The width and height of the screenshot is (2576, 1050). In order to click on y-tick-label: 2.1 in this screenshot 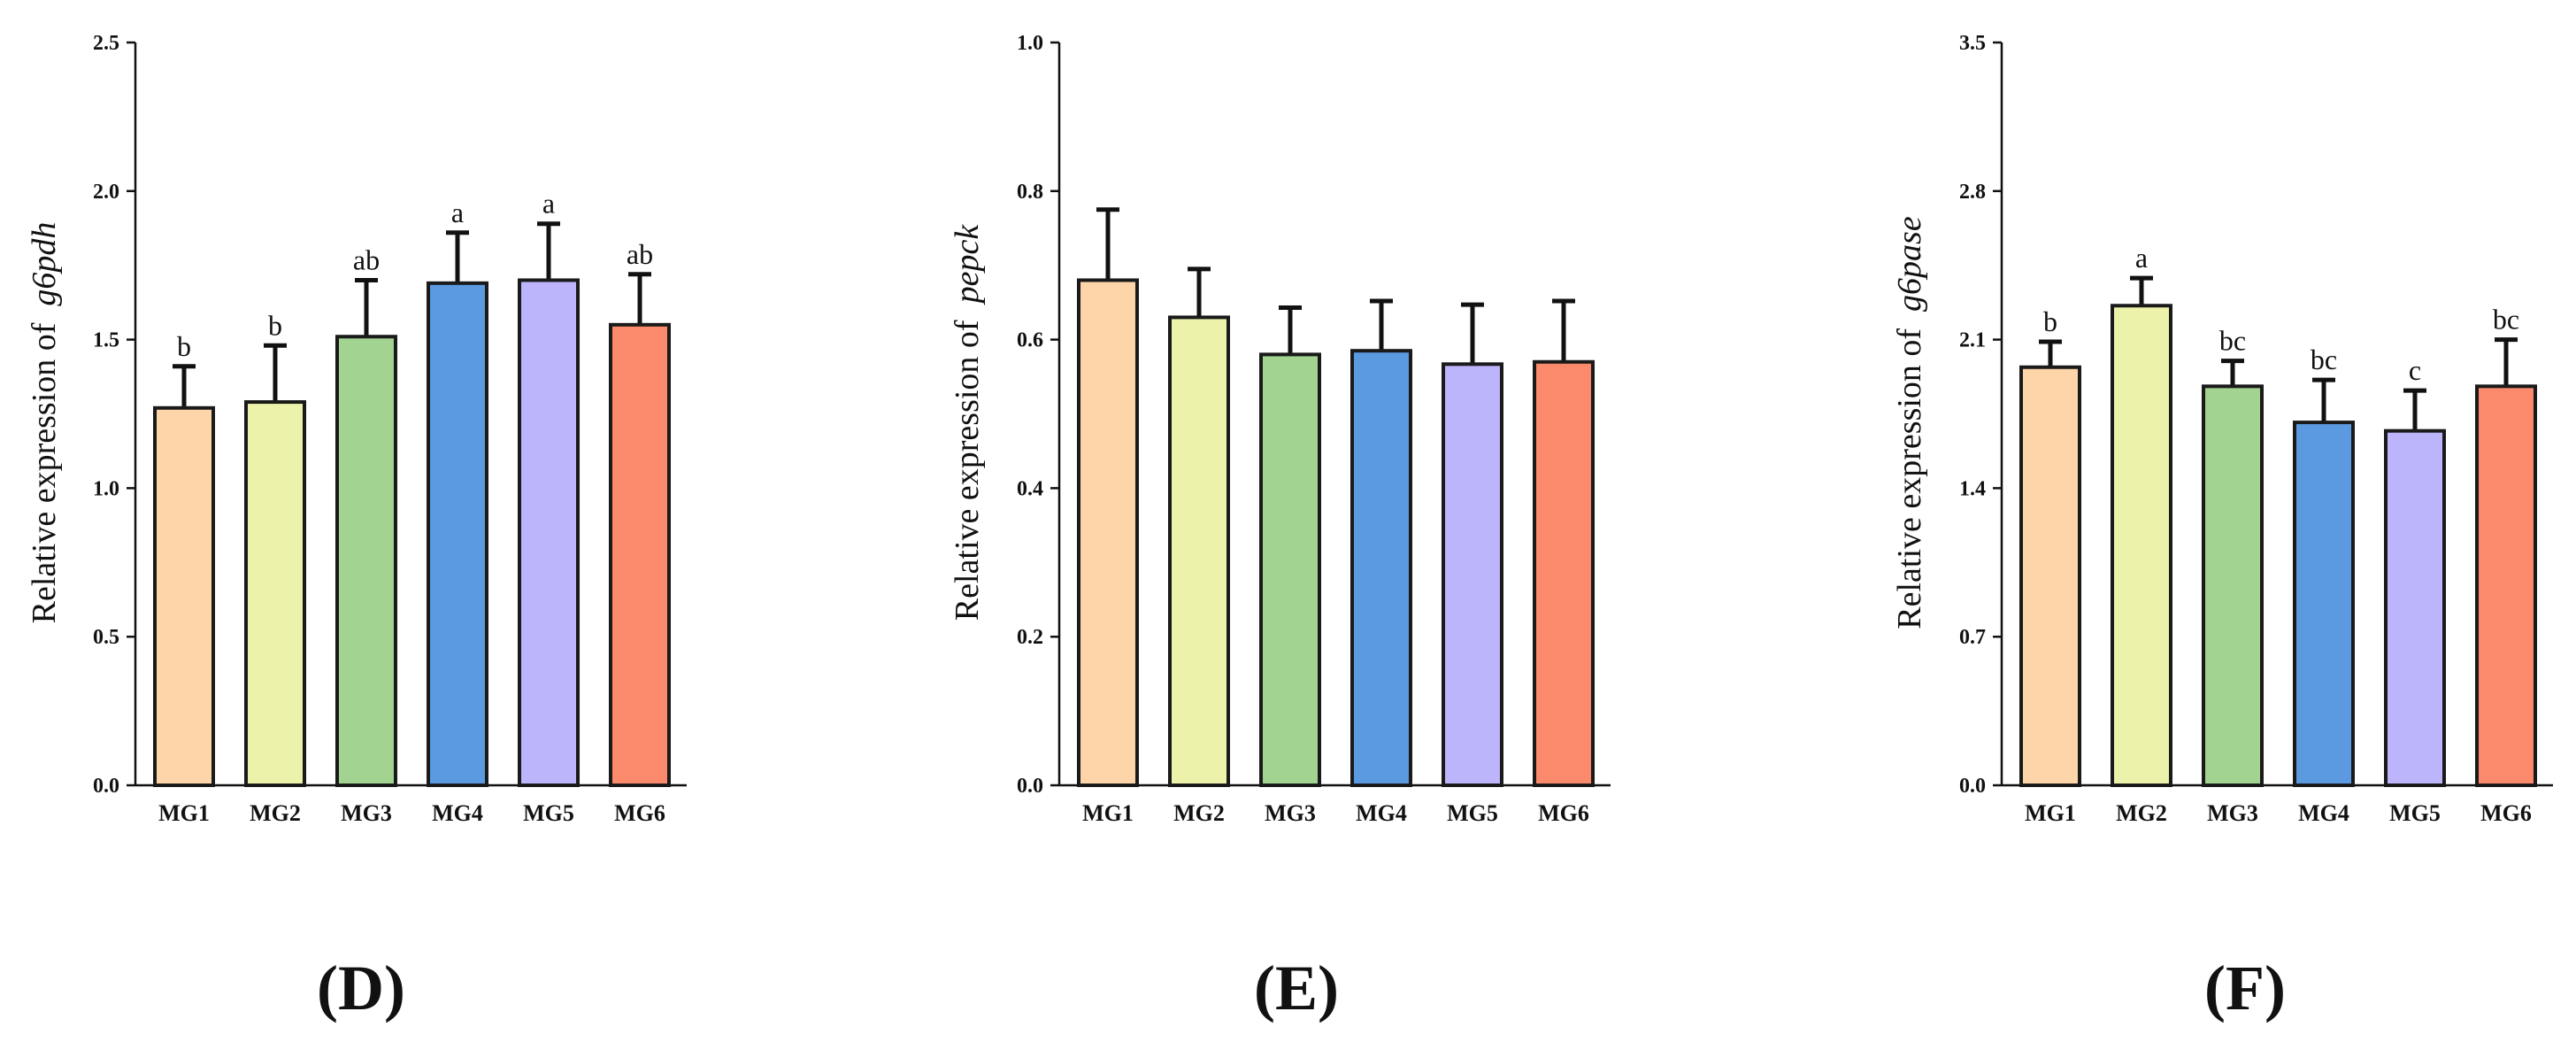, I will do `click(1972, 340)`.